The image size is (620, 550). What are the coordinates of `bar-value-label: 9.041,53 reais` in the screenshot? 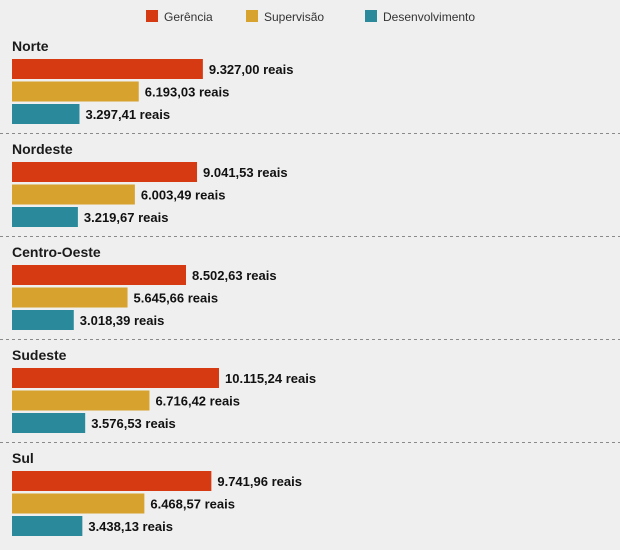 It's located at (245, 172).